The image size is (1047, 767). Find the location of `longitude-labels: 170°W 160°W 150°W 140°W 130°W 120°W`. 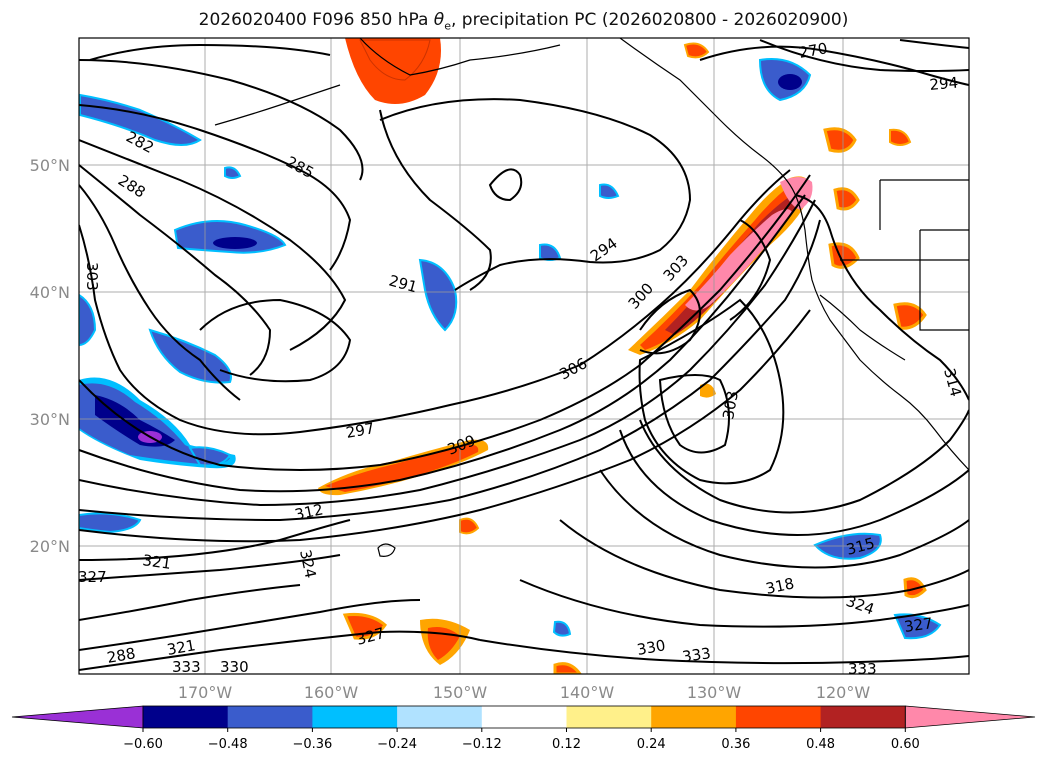

longitude-labels: 170°W 160°W 150°W 140°W 130°W 120°W is located at coordinates (524, 692).